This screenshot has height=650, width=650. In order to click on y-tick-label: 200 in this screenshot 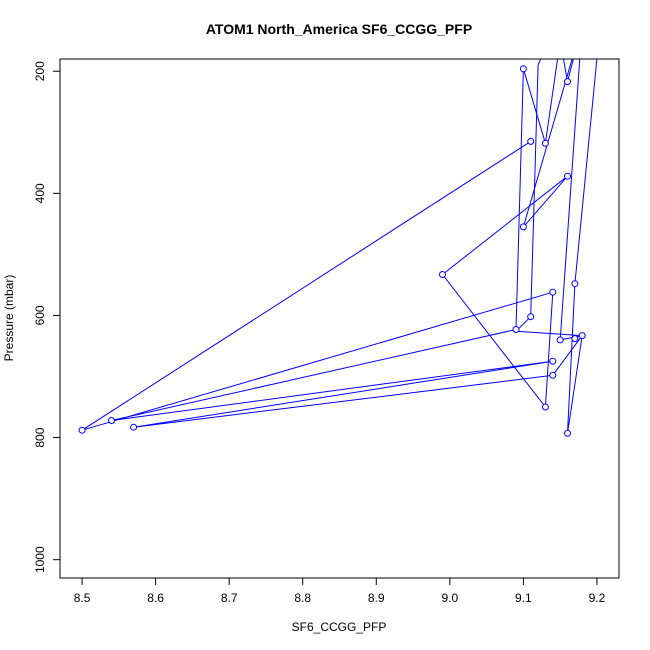, I will do `click(40, 71)`.